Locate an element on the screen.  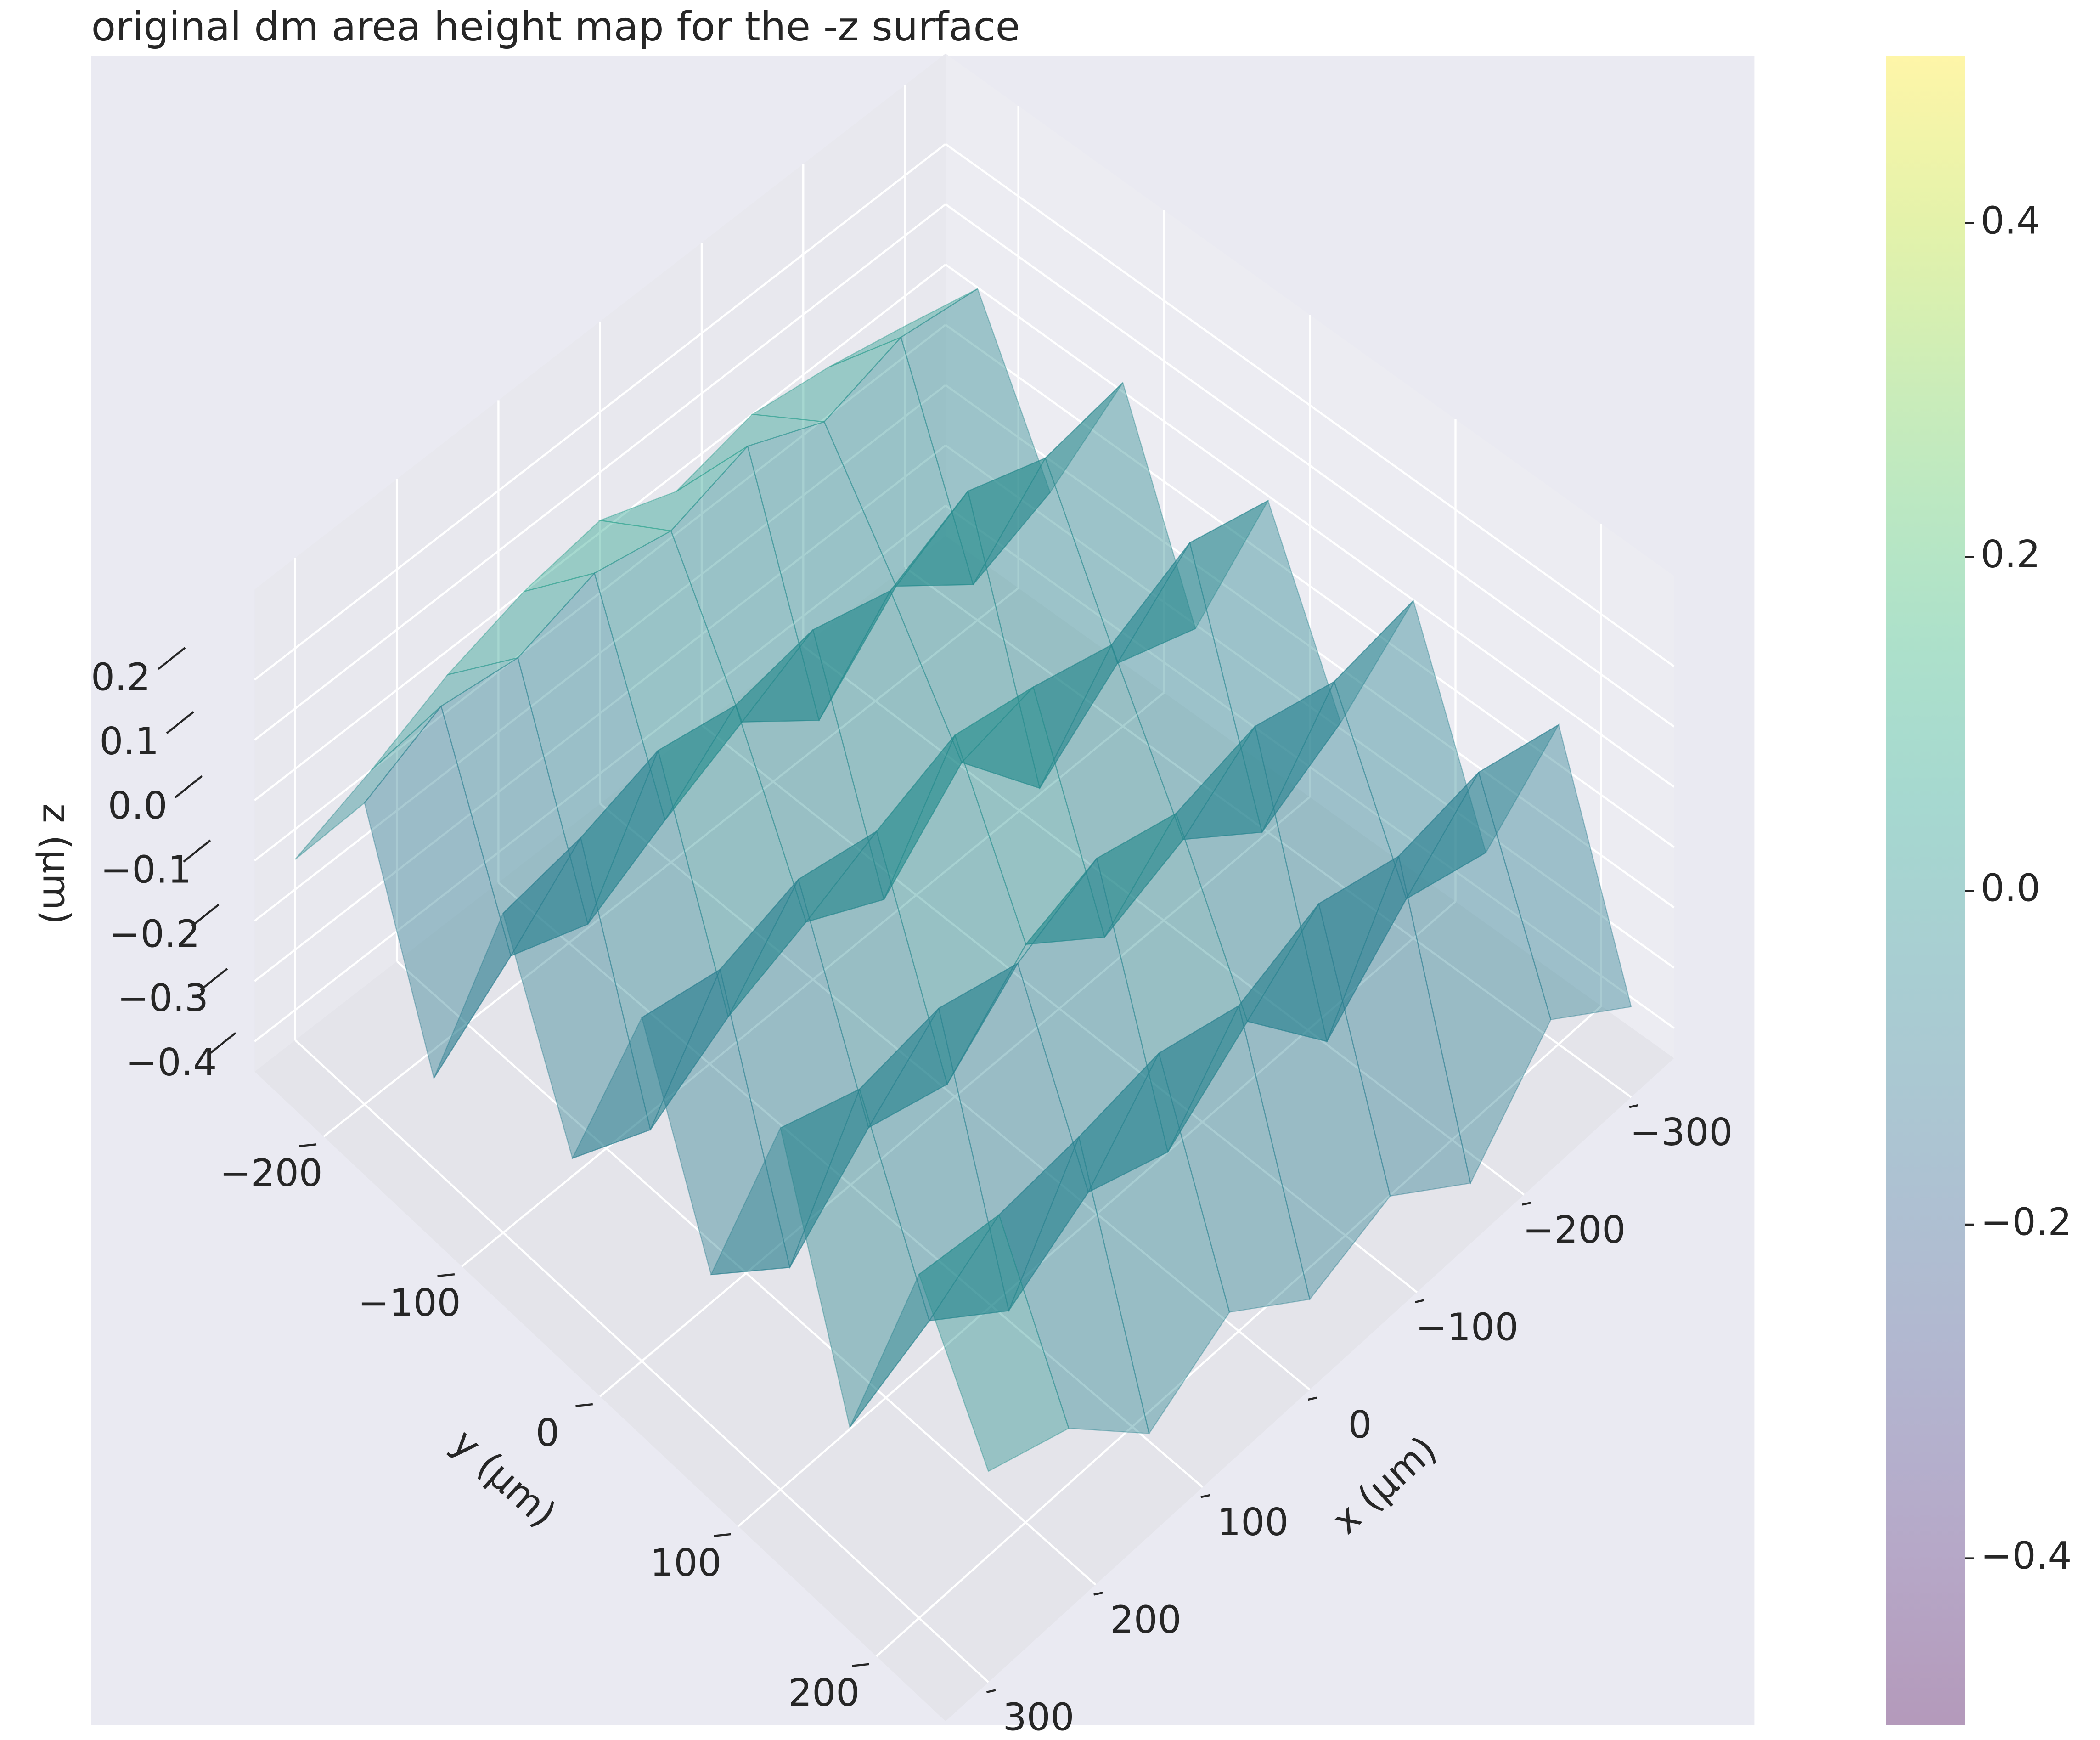
colorbar-tick-label: −0.4 is located at coordinates (2027, 1556).